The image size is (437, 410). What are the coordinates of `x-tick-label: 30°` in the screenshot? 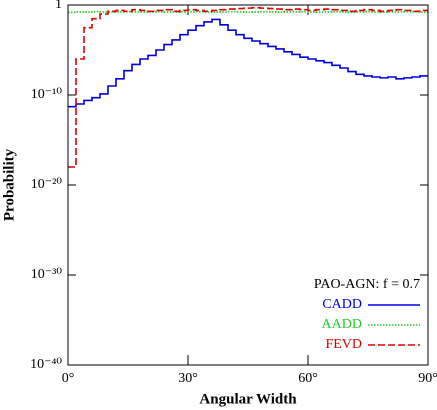 It's located at (188, 378).